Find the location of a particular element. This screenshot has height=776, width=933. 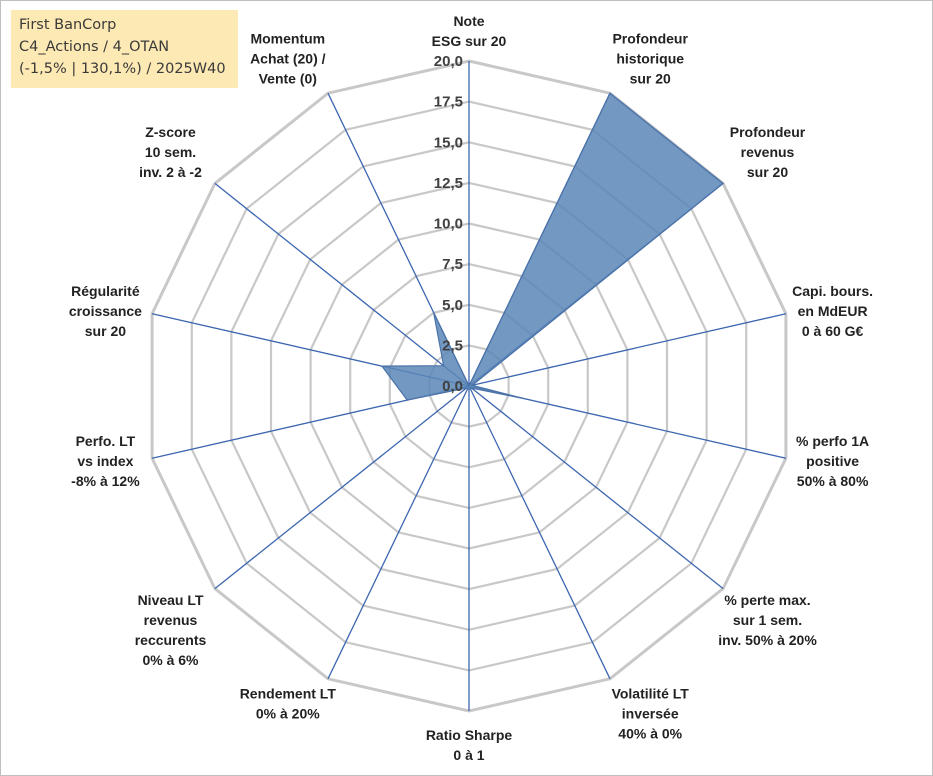

tick-layer: 0,0 2,5 5,0 7,5 10,0 12,5 15,0 17,5 20,0 is located at coordinates (448, 224).